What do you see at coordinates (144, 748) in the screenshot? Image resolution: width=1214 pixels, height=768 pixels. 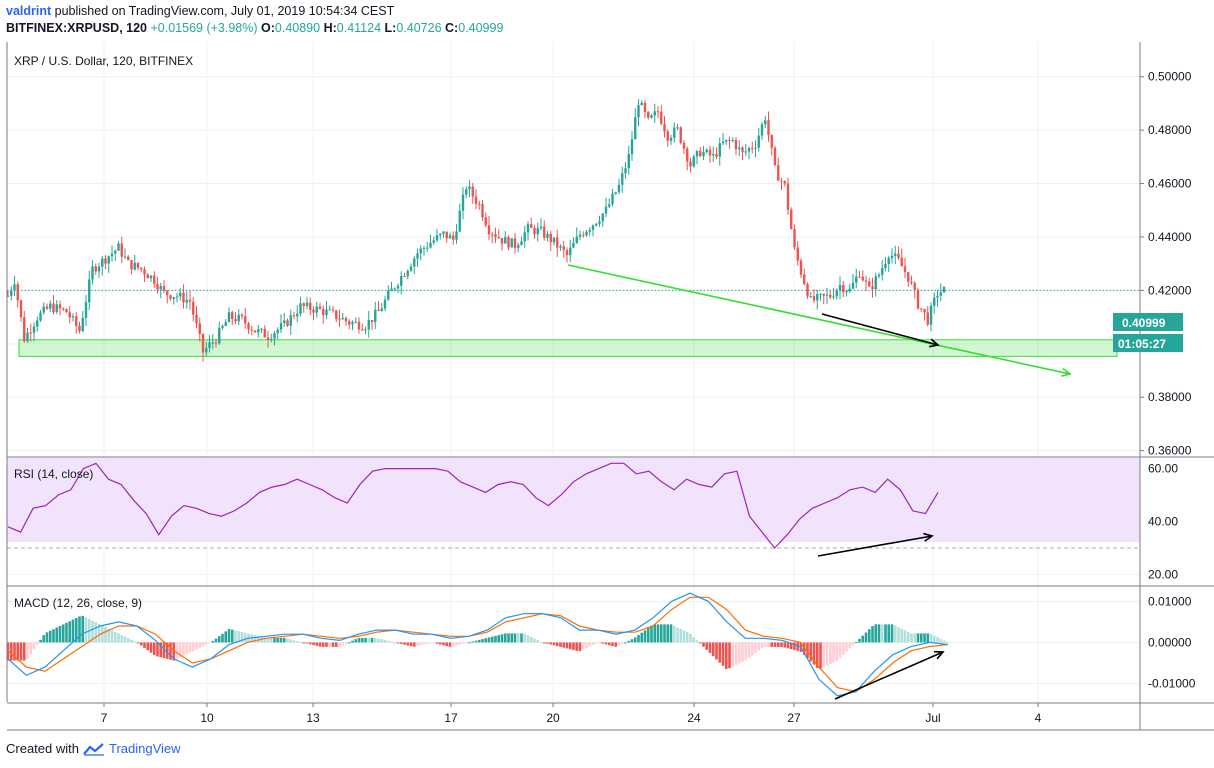 I see `tradingview-brand: TradingView` at bounding box center [144, 748].